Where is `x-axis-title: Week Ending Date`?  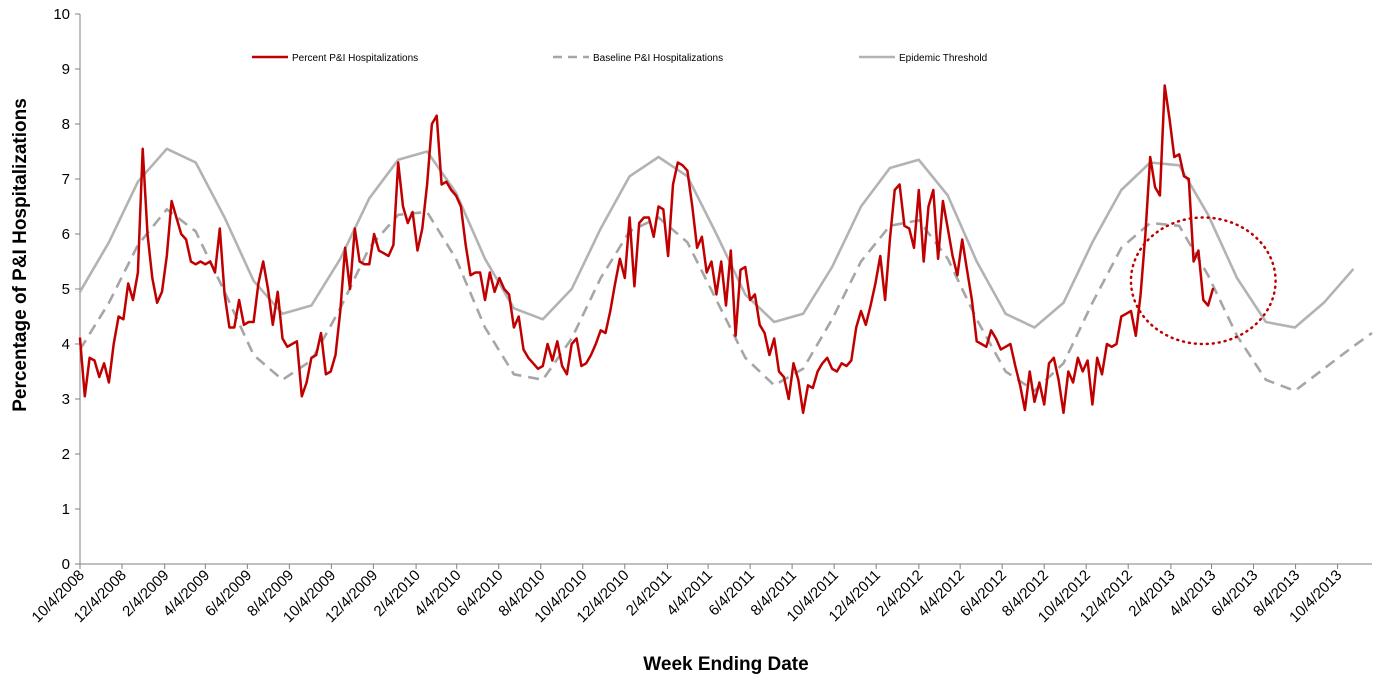
x-axis-title: Week Ending Date is located at coordinates (725, 664).